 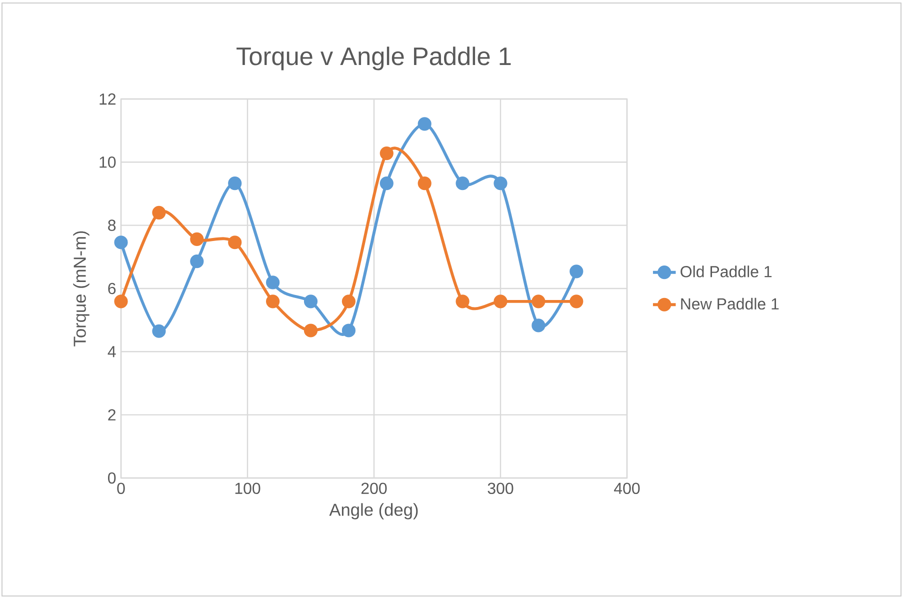 I want to click on legend-label: New Paddle 1, so click(x=730, y=304).